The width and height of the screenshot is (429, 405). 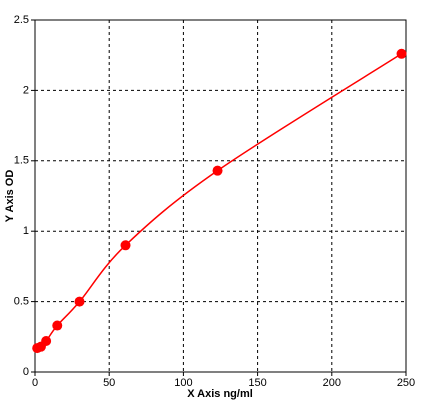 I want to click on y-axis-label: Y Axis OD, so click(x=10, y=196).